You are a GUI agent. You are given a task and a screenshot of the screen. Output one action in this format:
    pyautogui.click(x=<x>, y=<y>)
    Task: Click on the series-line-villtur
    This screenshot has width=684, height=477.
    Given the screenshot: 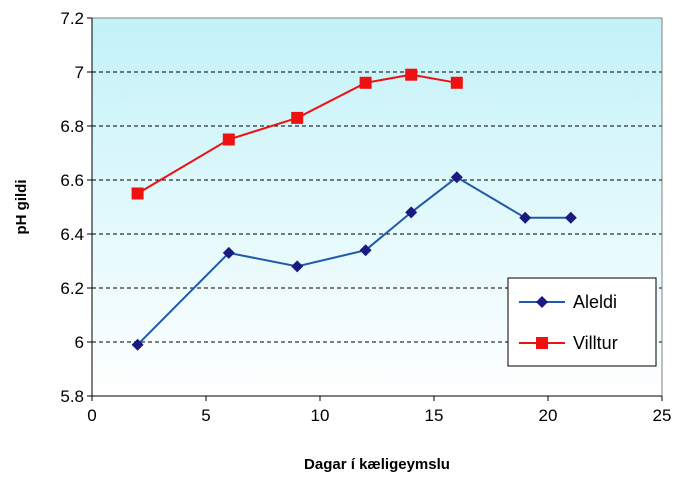 What is the action you would take?
    pyautogui.click(x=297, y=134)
    